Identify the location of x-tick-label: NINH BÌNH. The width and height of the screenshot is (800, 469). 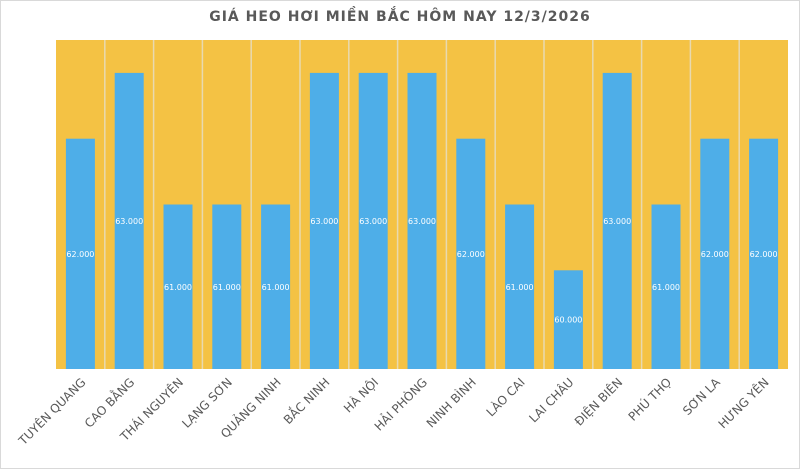
(451, 403).